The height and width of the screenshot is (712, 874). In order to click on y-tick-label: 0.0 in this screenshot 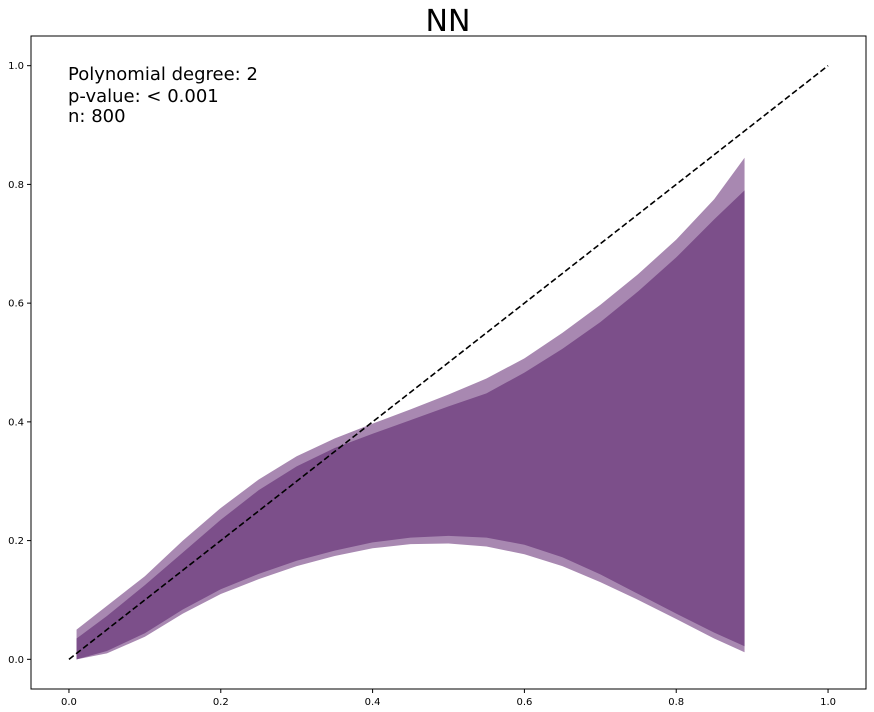, I will do `click(16, 660)`.